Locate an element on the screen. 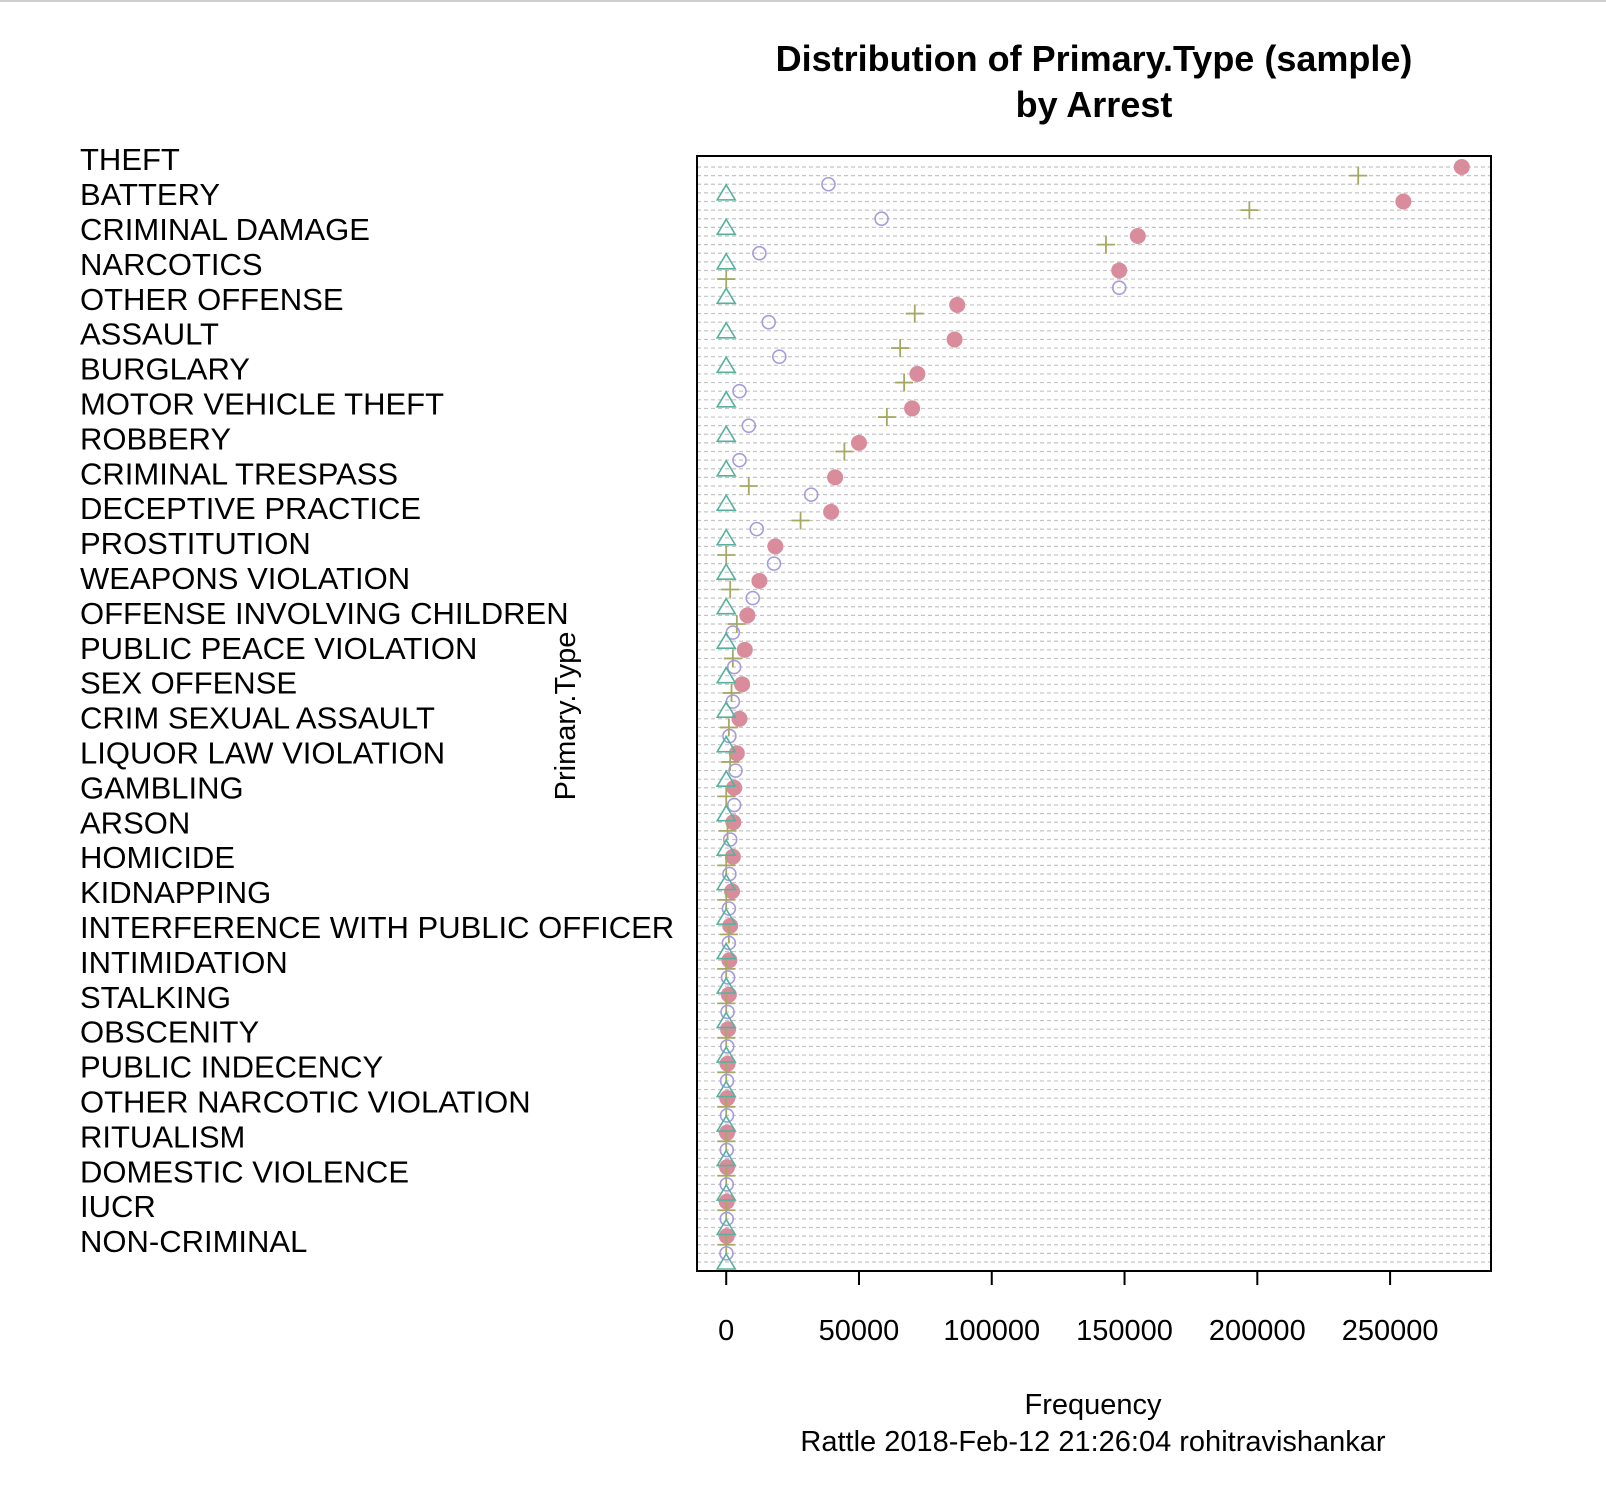 Image resolution: width=1606 pixels, height=1498 pixels. category-label: INTIMIDATION is located at coordinates (184, 962).